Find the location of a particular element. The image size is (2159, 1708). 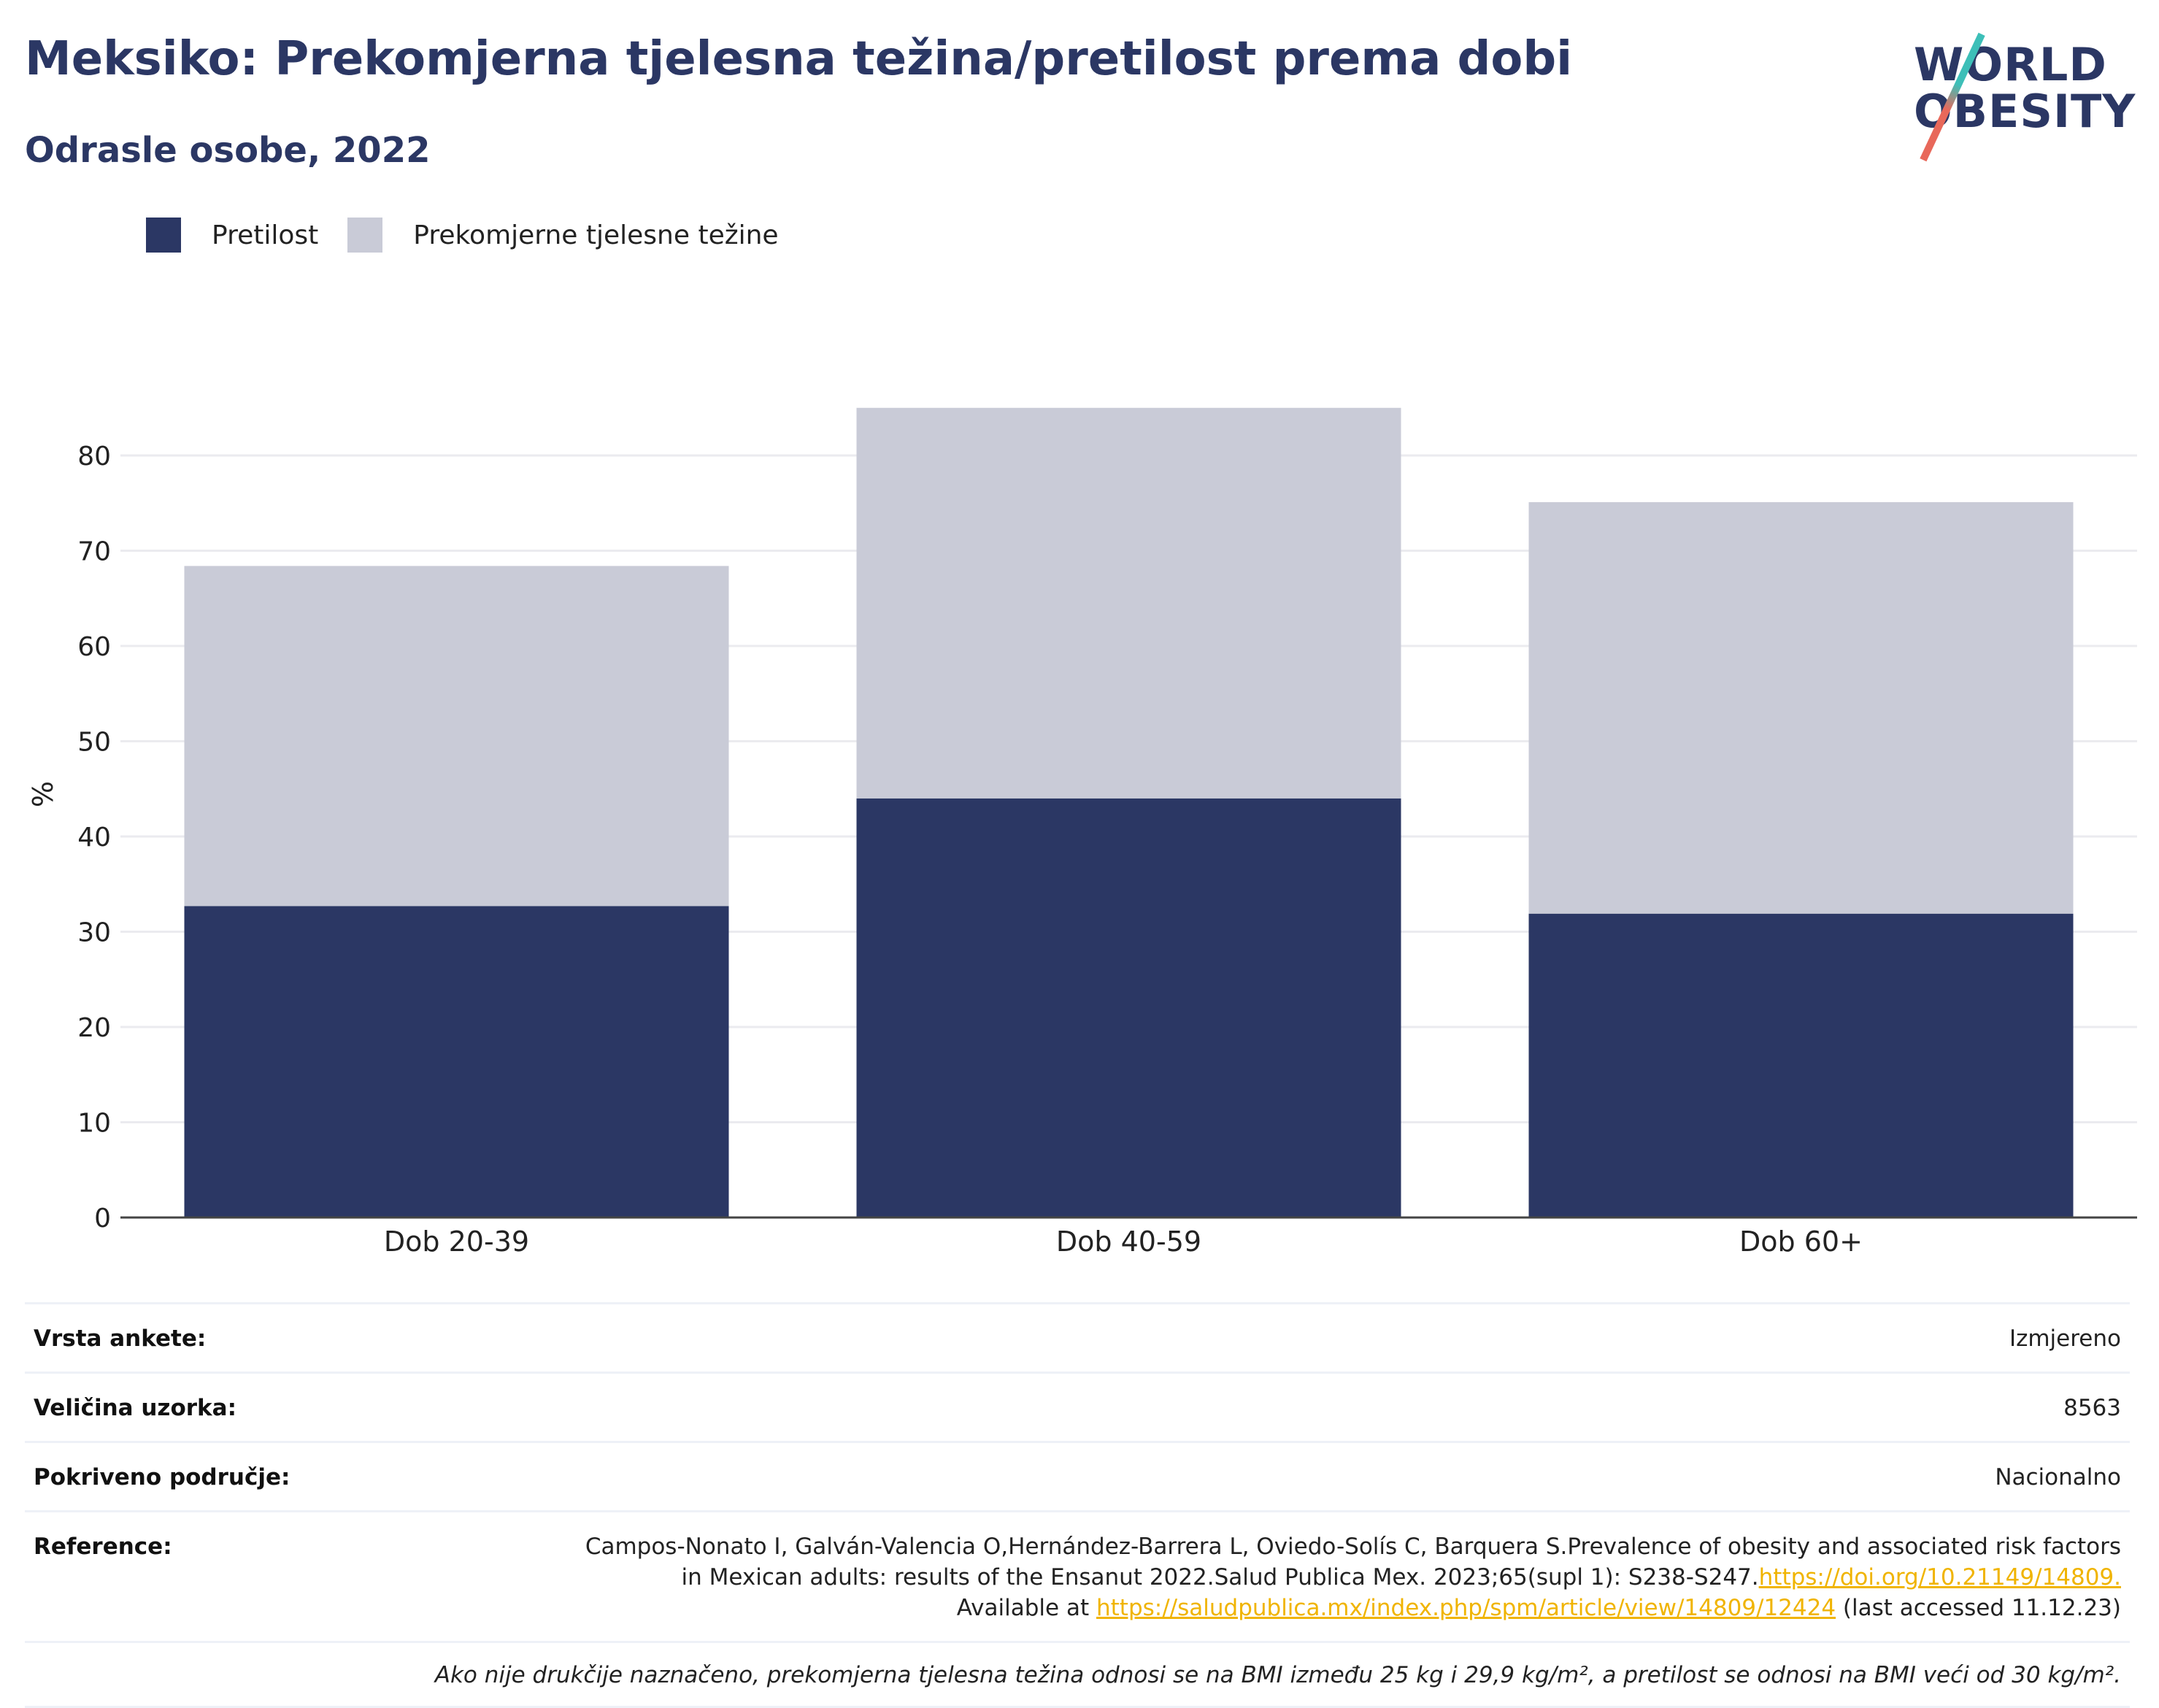

info-row-sample-size: Veličina uzorka: 8563 is located at coordinates (1077, 1406).